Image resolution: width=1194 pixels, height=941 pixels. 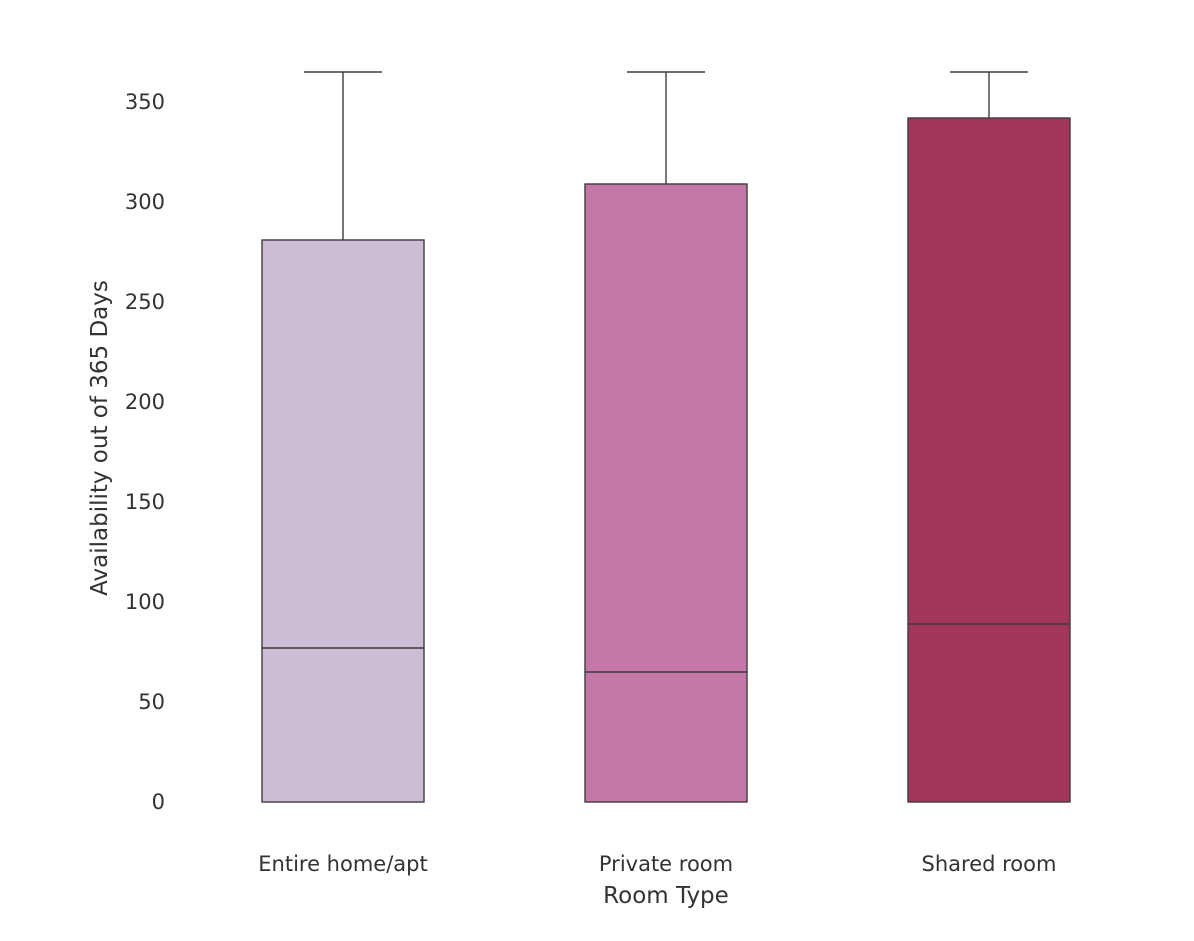 What do you see at coordinates (145, 402) in the screenshot?
I see `y-tick-label: 200` at bounding box center [145, 402].